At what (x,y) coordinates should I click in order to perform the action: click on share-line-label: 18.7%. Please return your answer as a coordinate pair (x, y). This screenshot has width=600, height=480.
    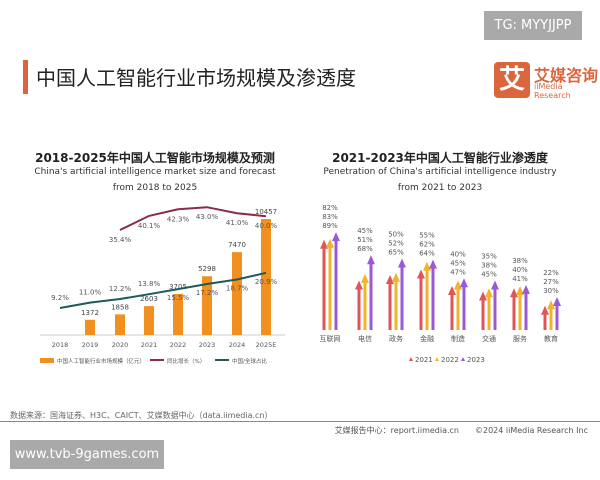
    Looking at the image, I should click on (237, 289).